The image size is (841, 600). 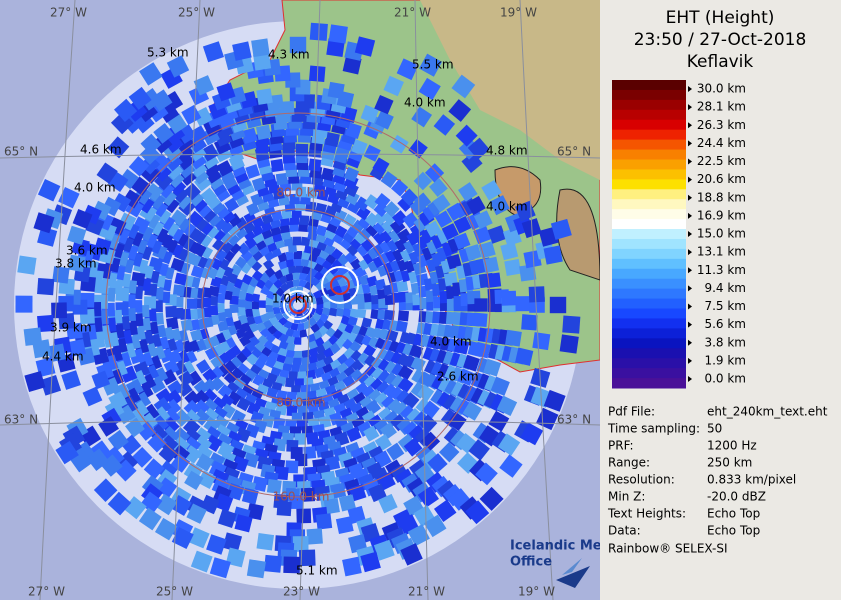 What do you see at coordinates (725, 360) in the screenshot?
I see `legend-label: 1.9 km` at bounding box center [725, 360].